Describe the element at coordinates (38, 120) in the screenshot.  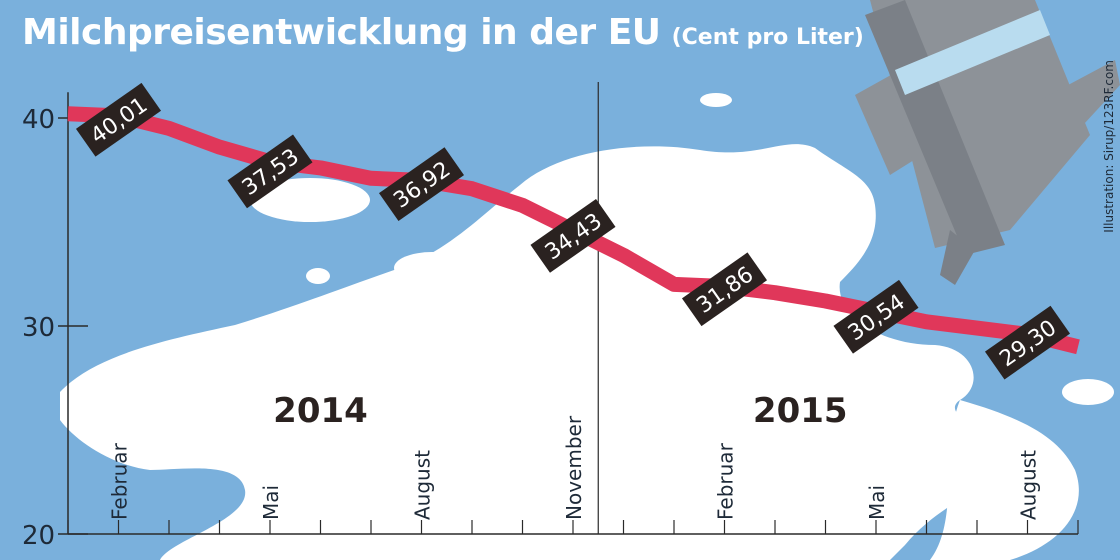
I see `y-tick-label: 40` at that location.